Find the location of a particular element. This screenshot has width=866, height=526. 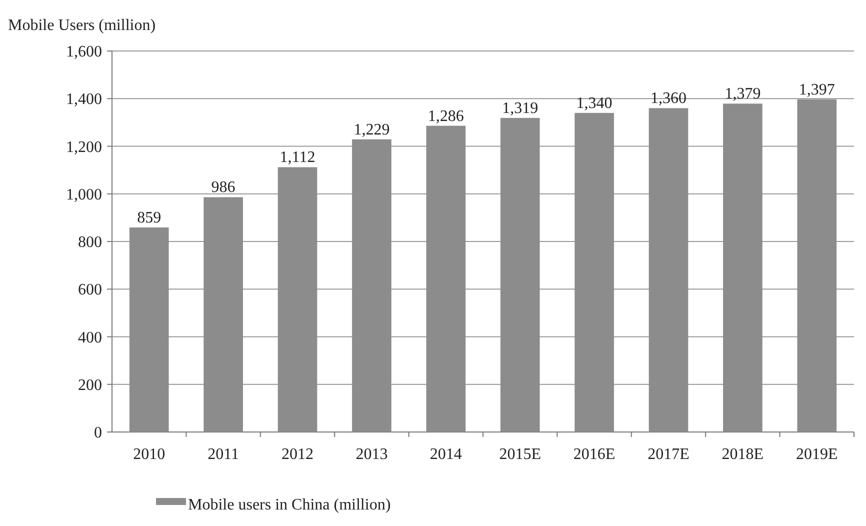

x-tick-label: 2014 is located at coordinates (446, 454).